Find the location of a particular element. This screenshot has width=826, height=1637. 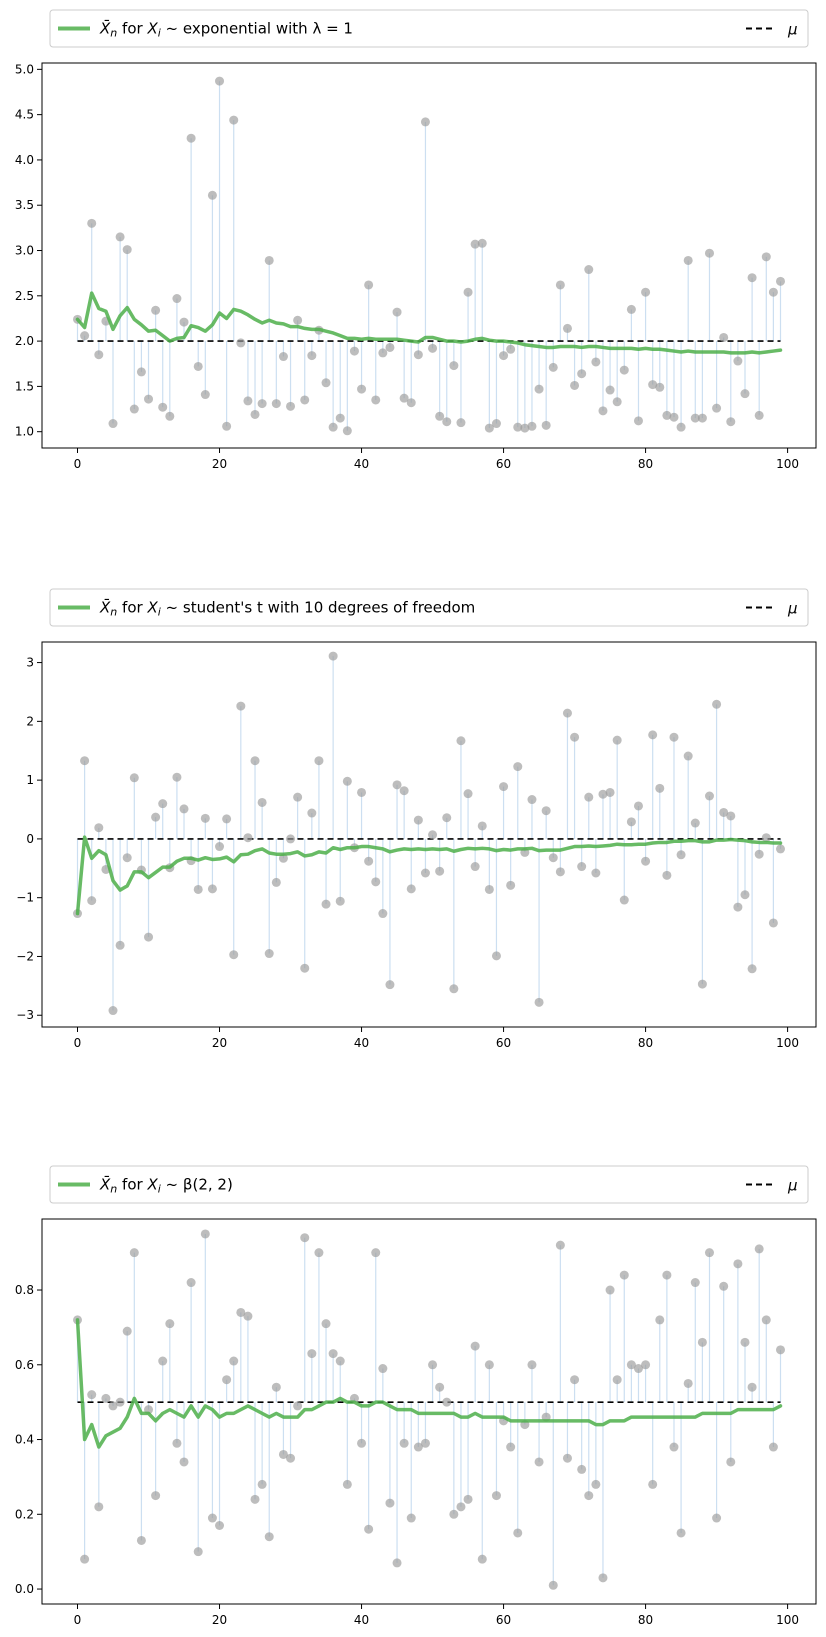

y-tick-label: 3 is located at coordinates (30, 663).